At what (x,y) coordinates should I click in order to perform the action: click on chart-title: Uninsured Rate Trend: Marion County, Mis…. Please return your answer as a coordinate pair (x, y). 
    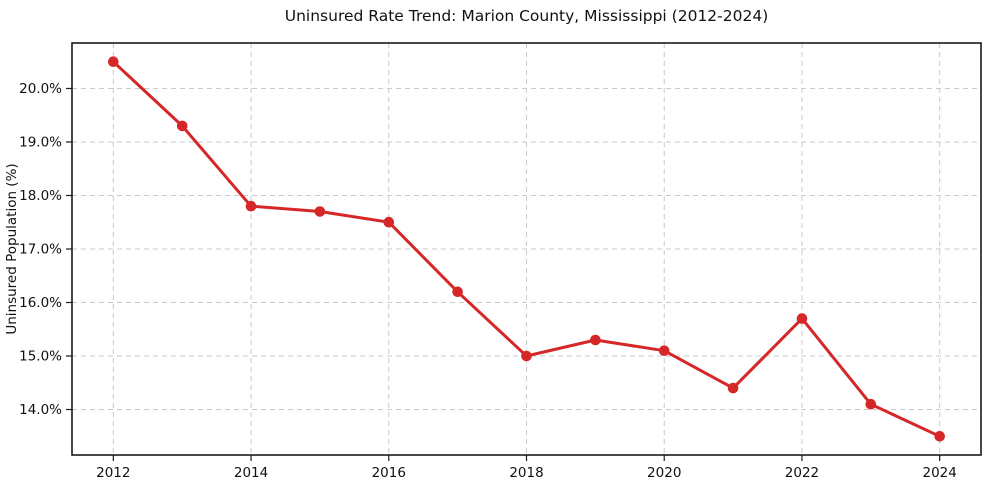
    Looking at the image, I should click on (526, 16).